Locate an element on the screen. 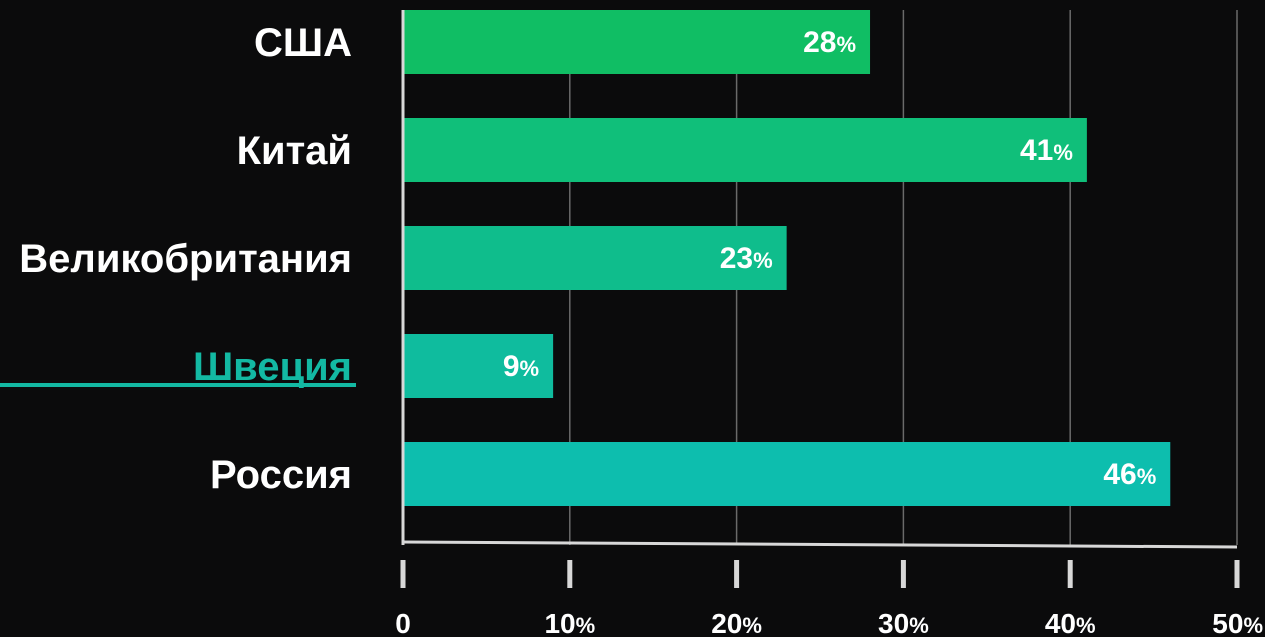  category-label: Россия is located at coordinates (281, 475).